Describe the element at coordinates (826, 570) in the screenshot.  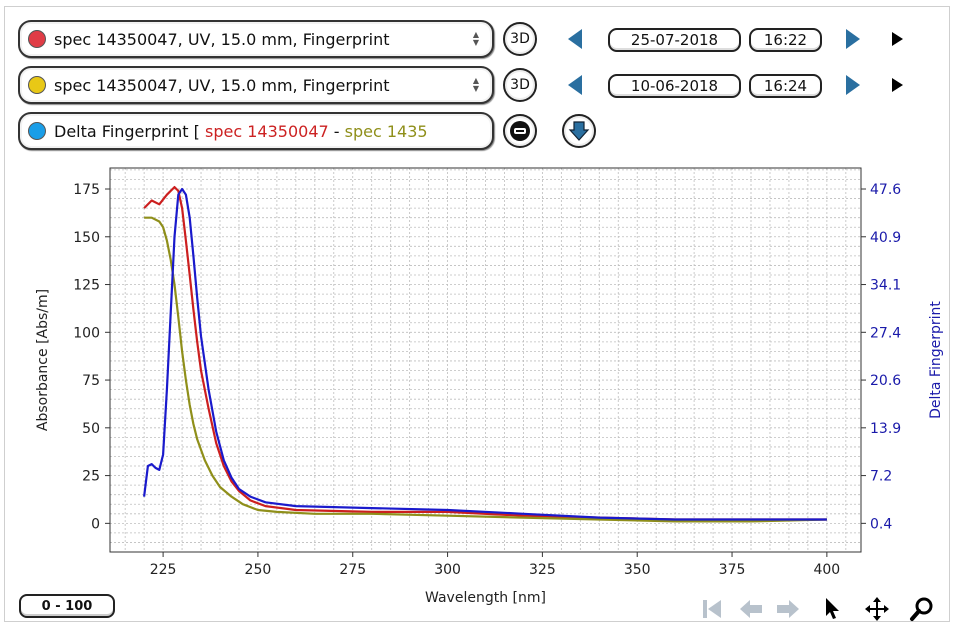
I see `x-tick-label: 400` at that location.